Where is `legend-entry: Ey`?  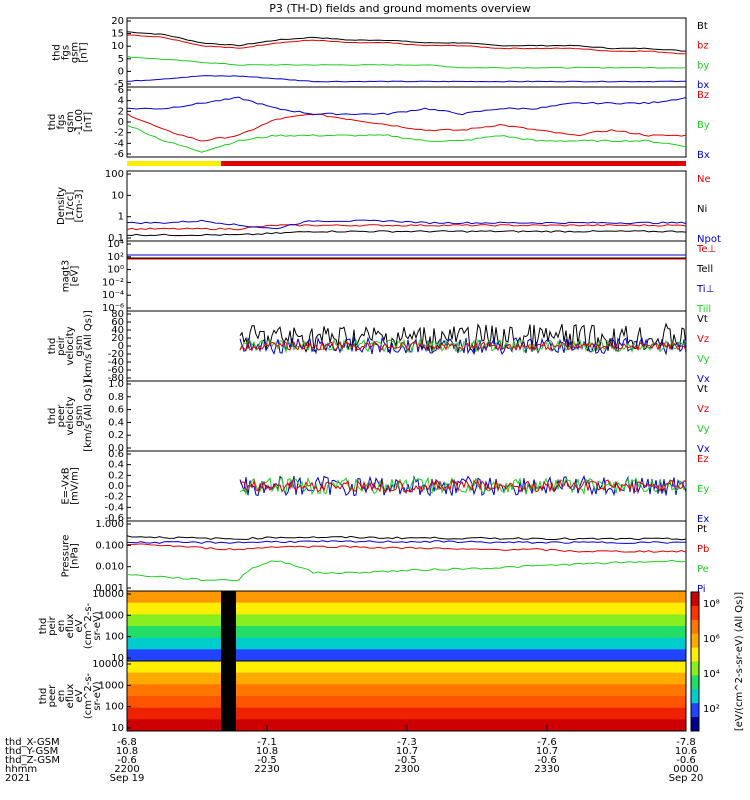
legend-entry: Ey is located at coordinates (703, 489).